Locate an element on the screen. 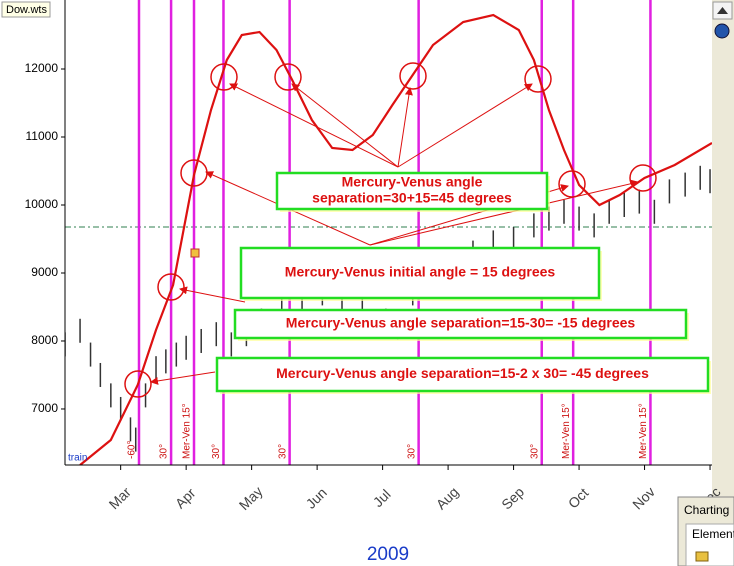 Image resolution: width=734 pixels, height=566 pixels. y-tick-label: 9000 is located at coordinates (44, 272).